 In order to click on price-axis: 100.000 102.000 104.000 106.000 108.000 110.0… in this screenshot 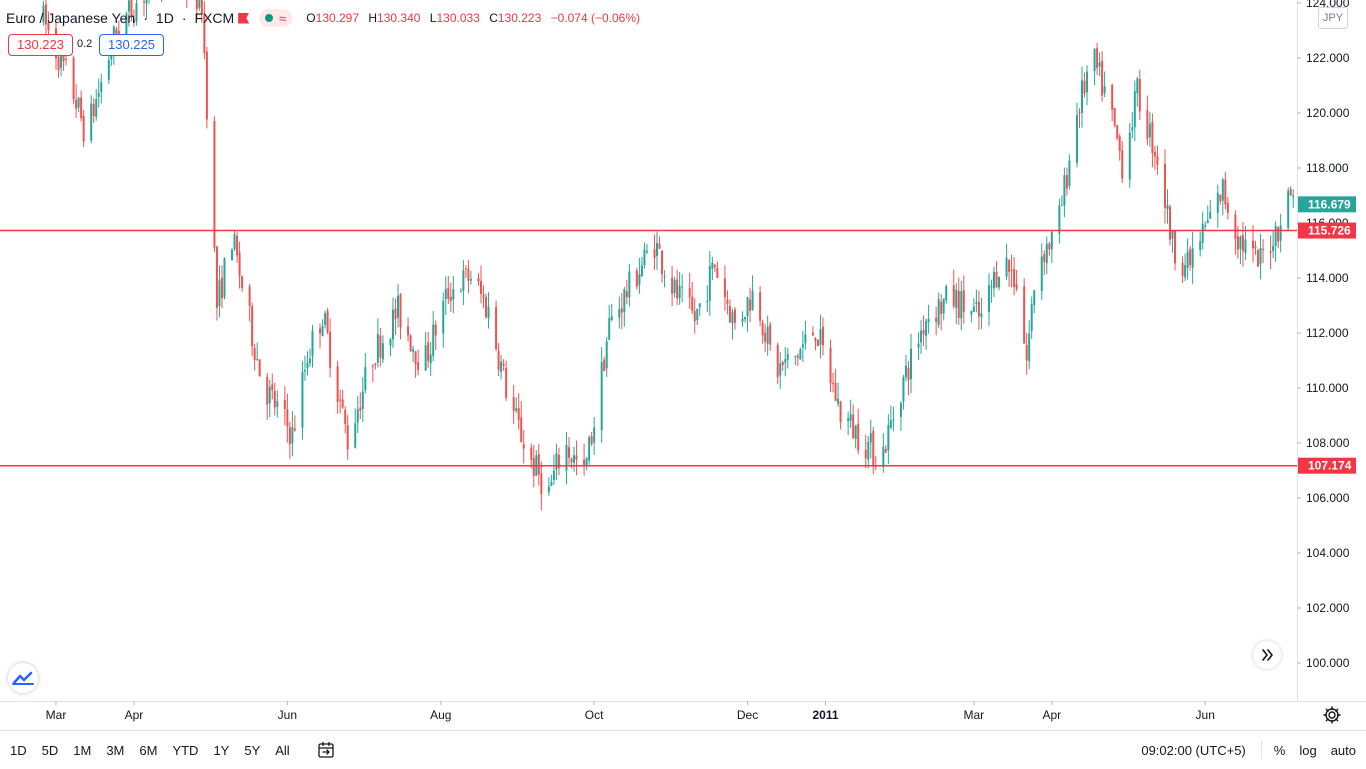, I will do `click(1323, 335)`.